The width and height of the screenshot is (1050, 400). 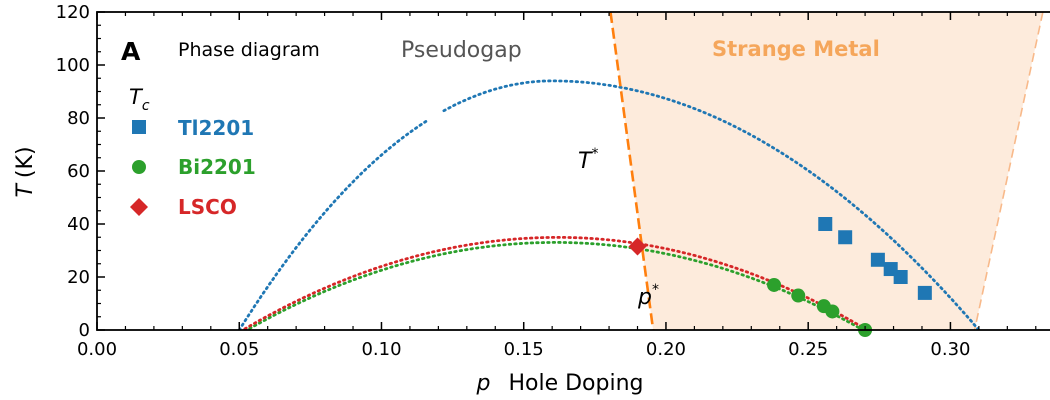 I want to click on y-tick-label: 40, so click(x=78, y=224).